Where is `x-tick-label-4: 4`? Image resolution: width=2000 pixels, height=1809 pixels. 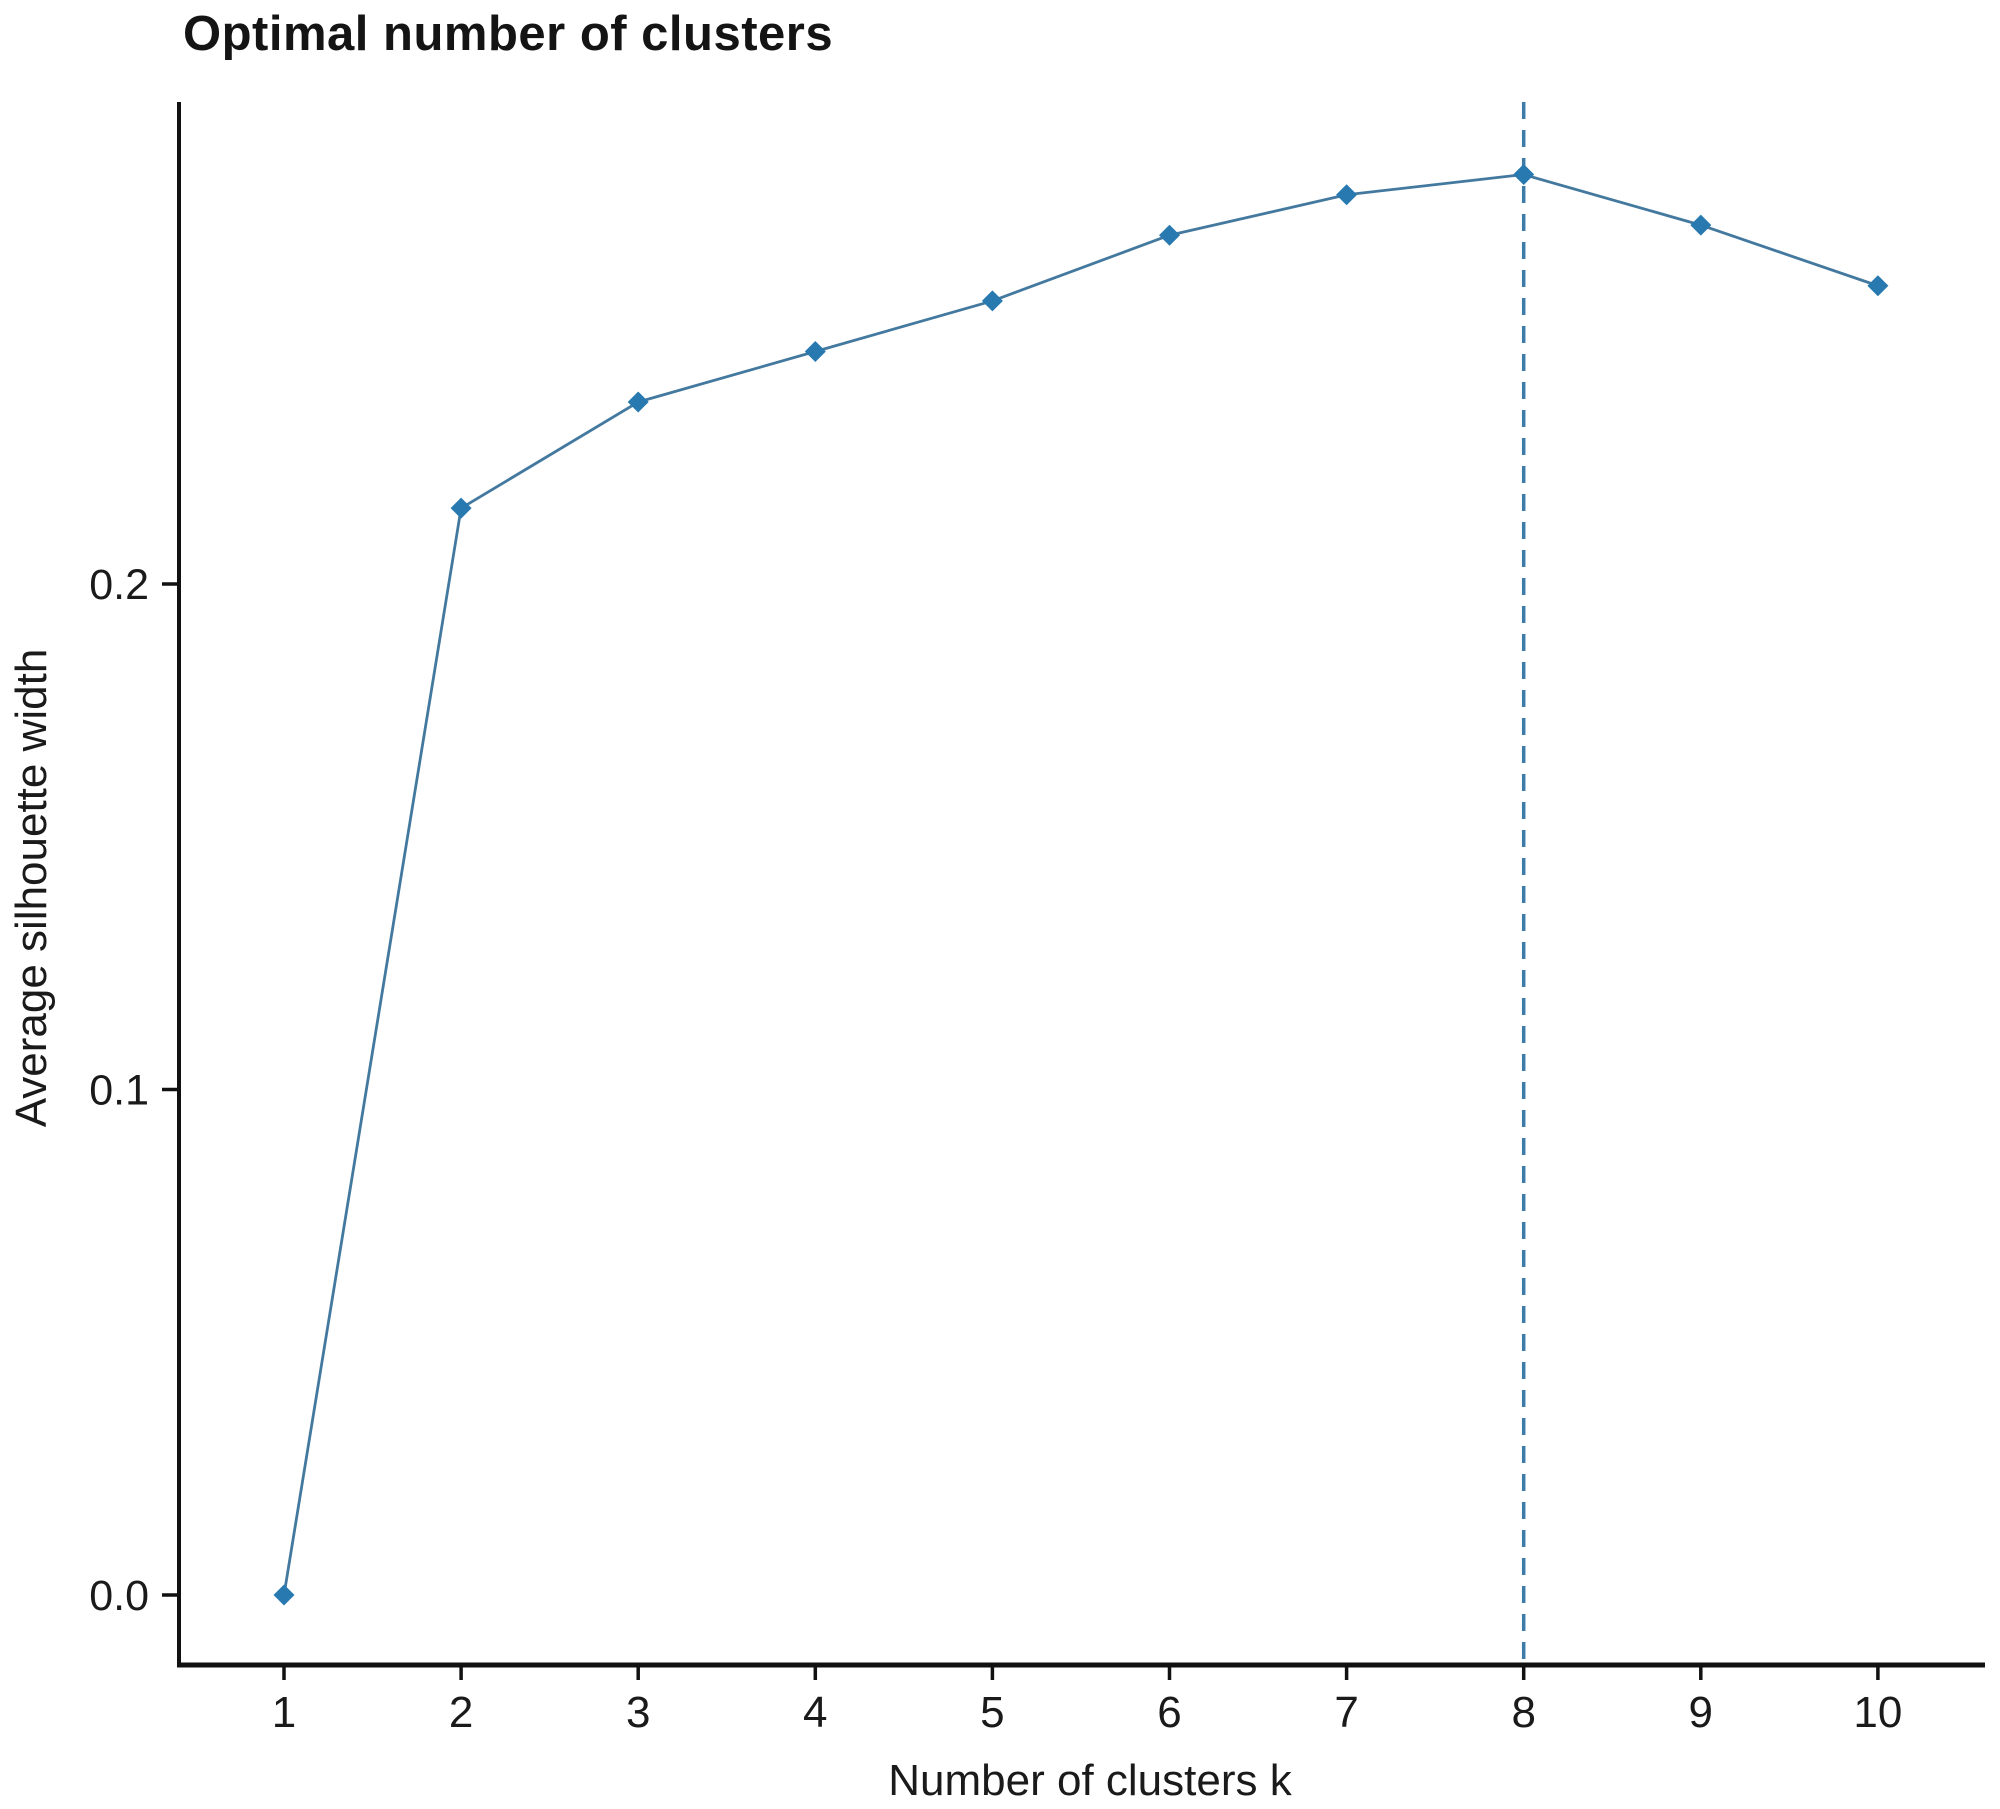 x-tick-label-4: 4 is located at coordinates (815, 1712).